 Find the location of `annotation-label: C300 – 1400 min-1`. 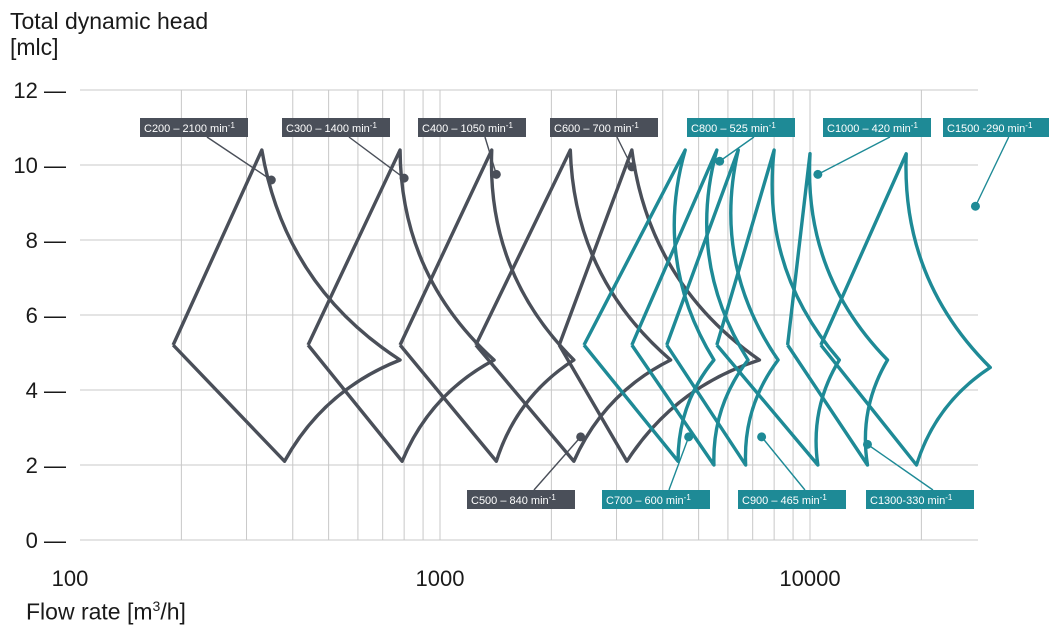

annotation-label: C300 – 1400 min-1 is located at coordinates (331, 128).